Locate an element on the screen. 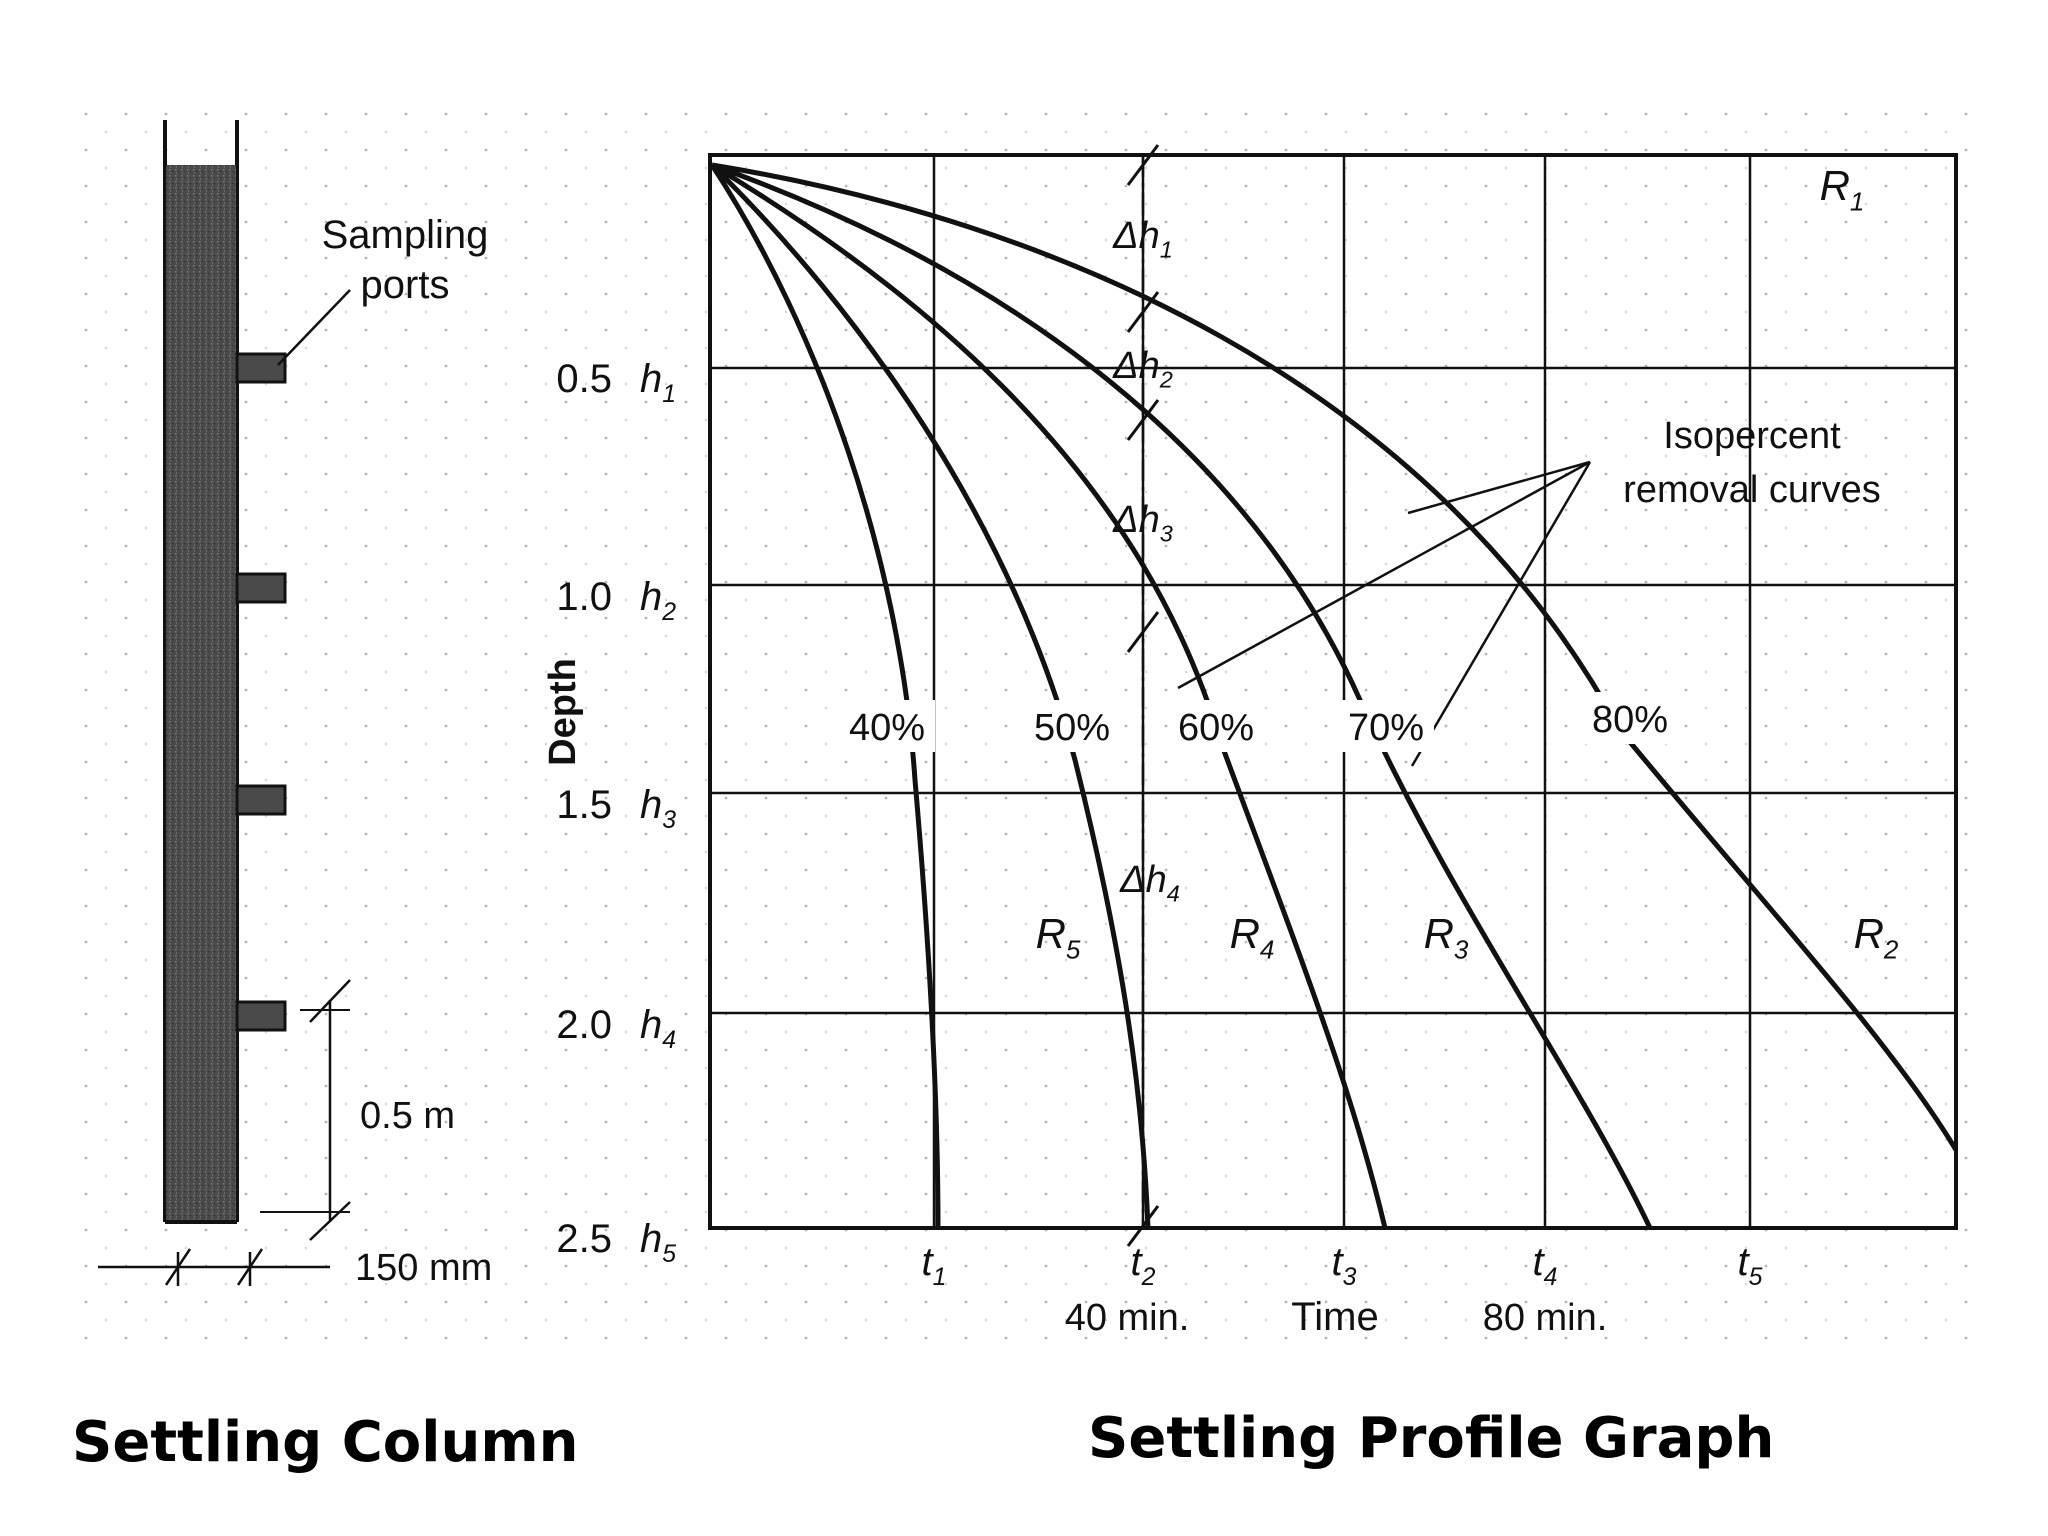  depth-tick-label: 2.5 is located at coordinates (584, 1239).